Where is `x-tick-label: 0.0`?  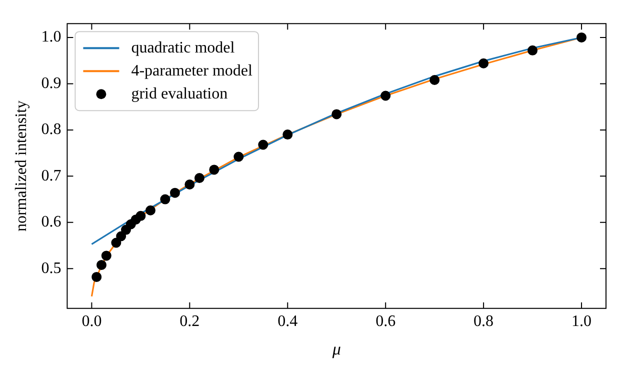 x-tick-label: 0.0 is located at coordinates (92, 321).